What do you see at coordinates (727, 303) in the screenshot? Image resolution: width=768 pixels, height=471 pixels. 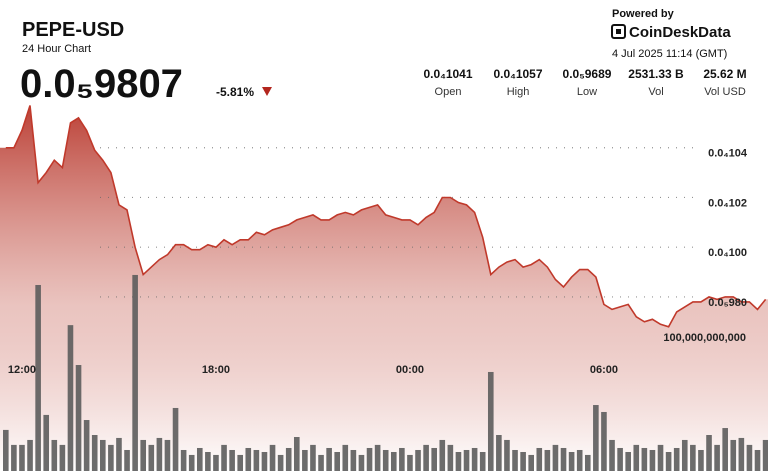 I see `y-tick-label: 0.0₅980` at bounding box center [727, 303].